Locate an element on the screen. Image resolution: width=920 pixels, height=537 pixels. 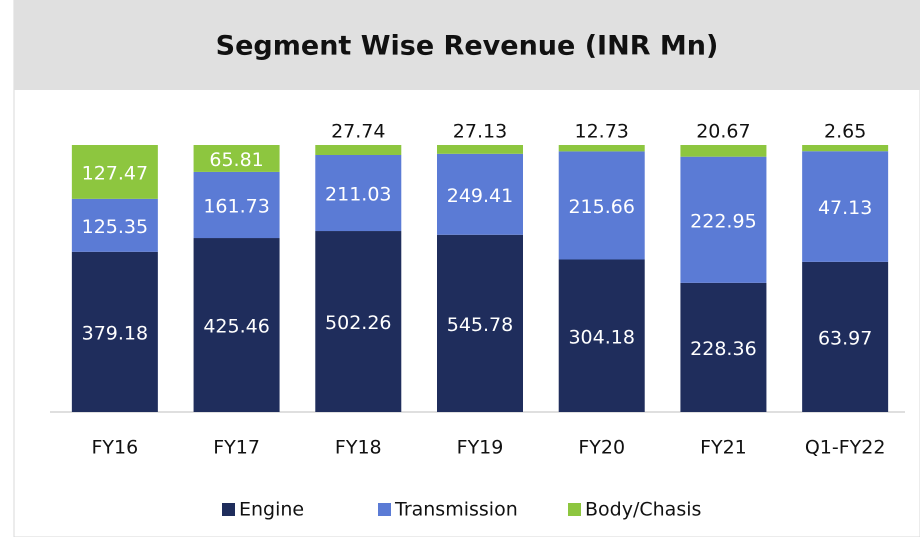
data-label: 125.35 is located at coordinates (115, 227).